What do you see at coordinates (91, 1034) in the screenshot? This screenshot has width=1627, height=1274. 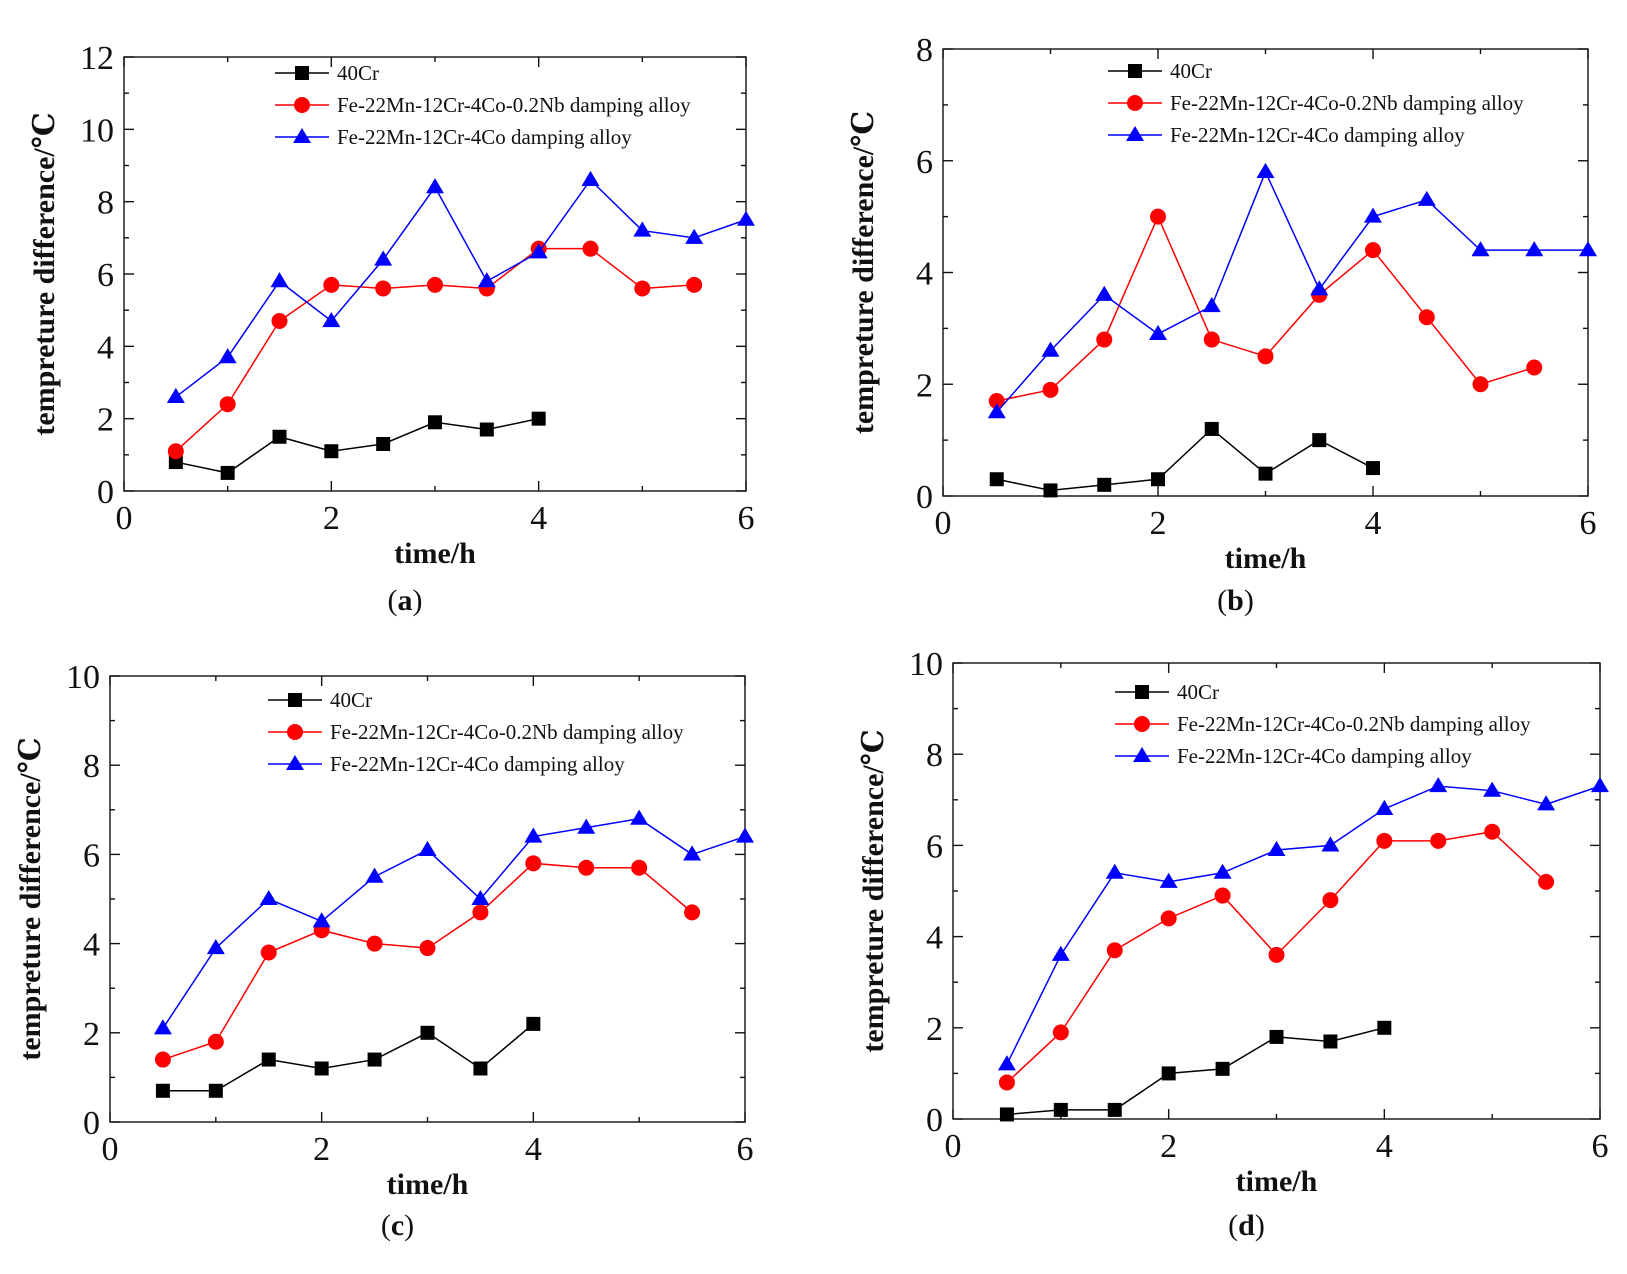 I see `y-tick-label-c: 2` at bounding box center [91, 1034].